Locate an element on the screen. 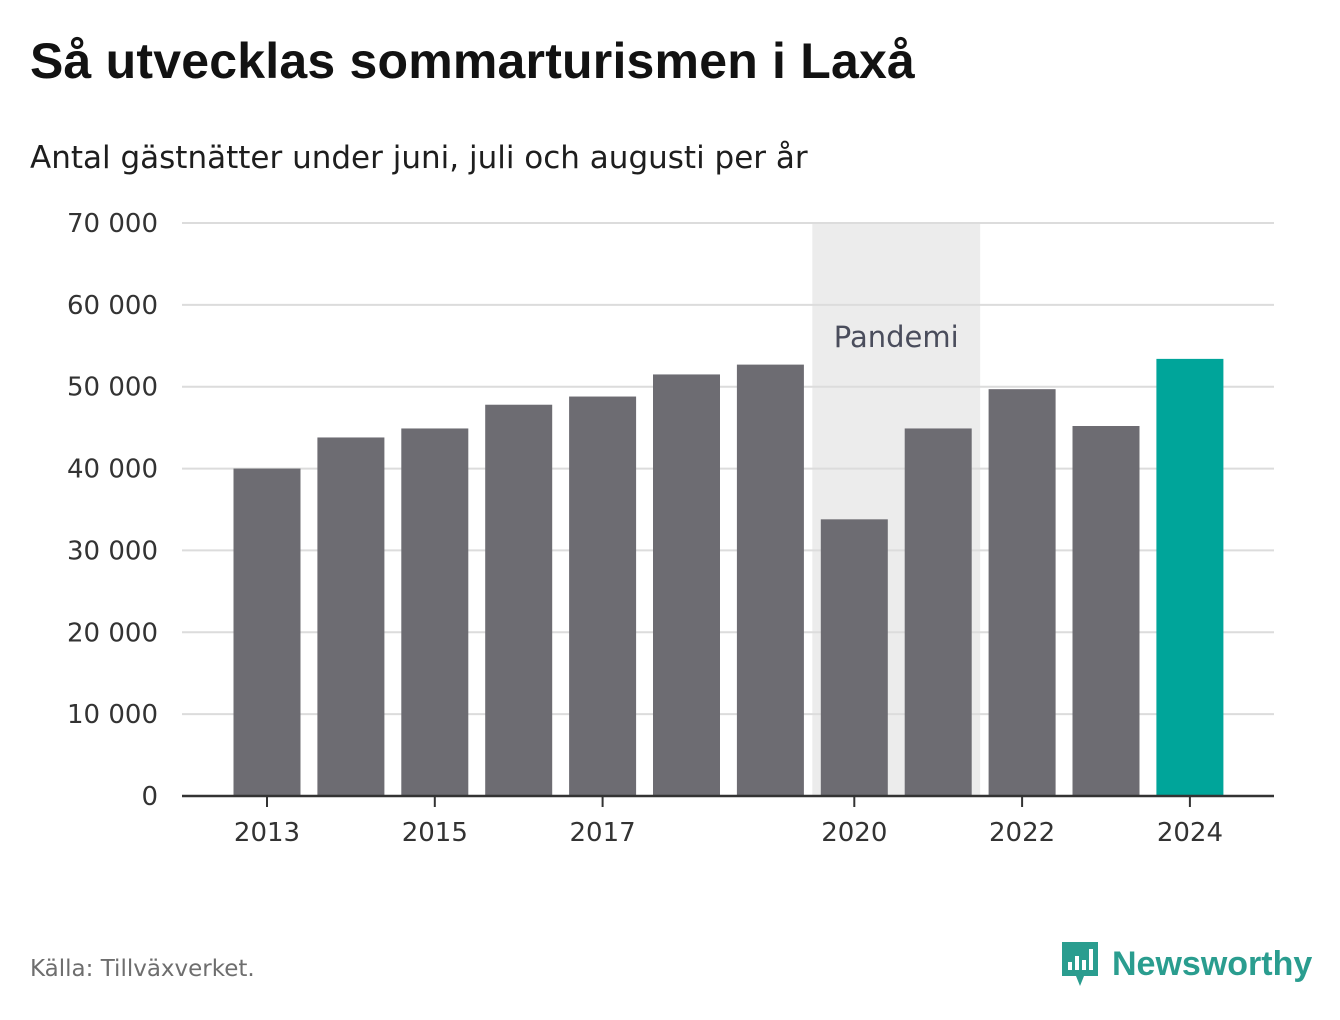  bar-2021 is located at coordinates (938, 612).